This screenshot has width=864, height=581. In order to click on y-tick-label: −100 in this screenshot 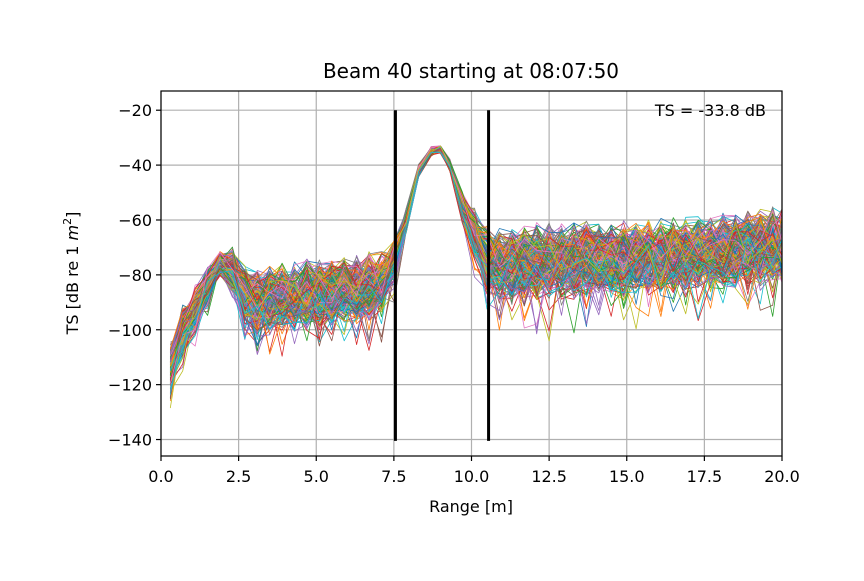, I will do `click(130, 330)`.